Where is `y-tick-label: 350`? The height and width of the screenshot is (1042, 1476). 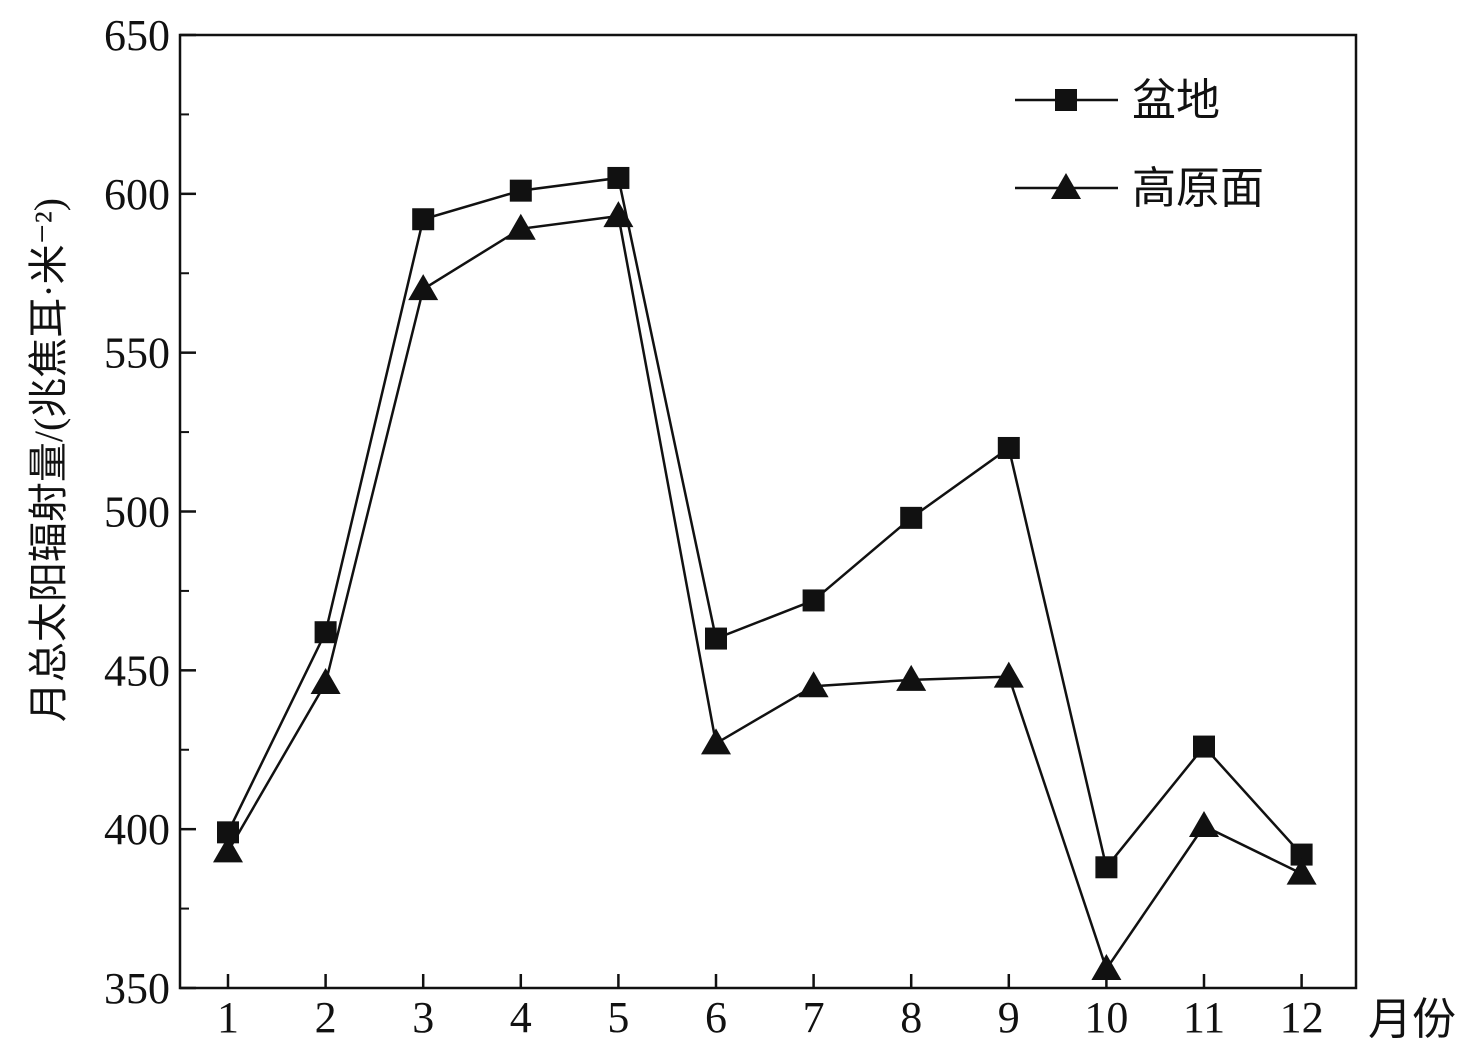
y-tick-label: 350 is located at coordinates (137, 988).